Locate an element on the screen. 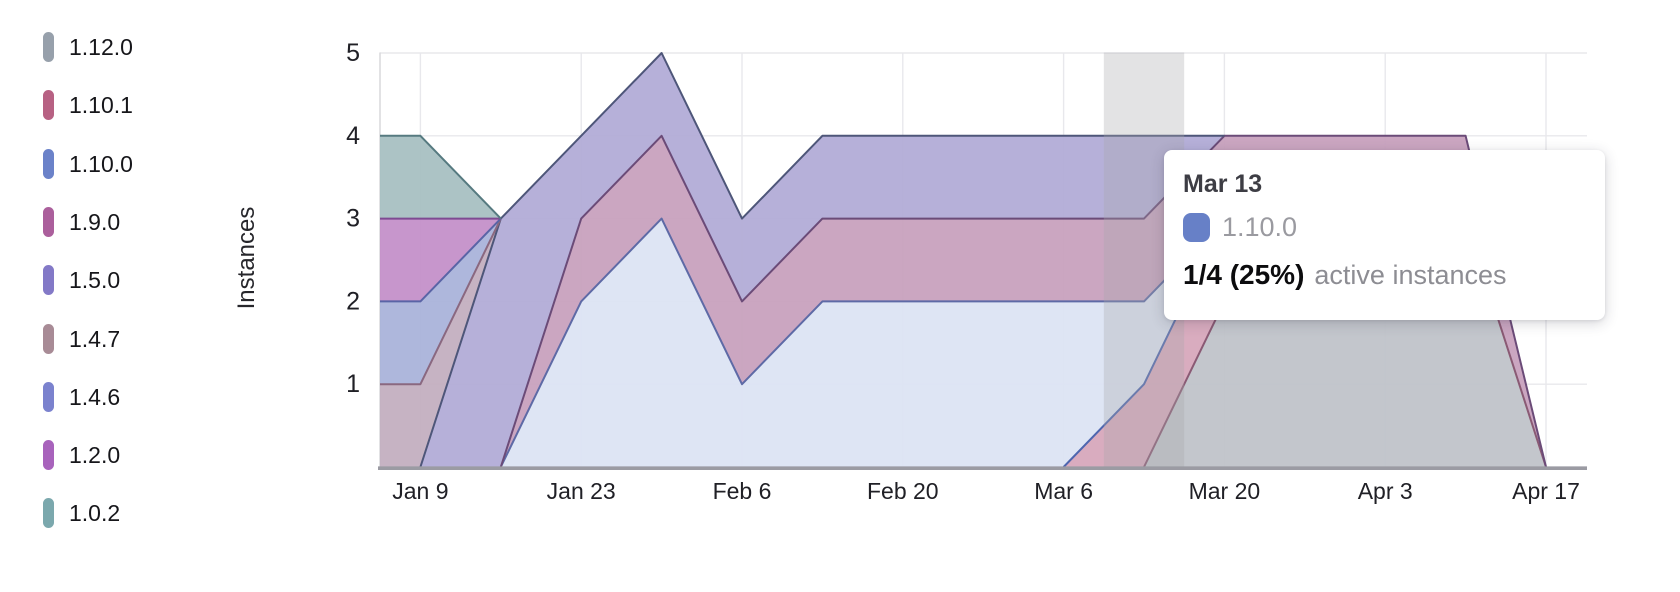 Image resolution: width=1680 pixels, height=592 pixels. y-tick-label: 2 is located at coordinates (353, 301).